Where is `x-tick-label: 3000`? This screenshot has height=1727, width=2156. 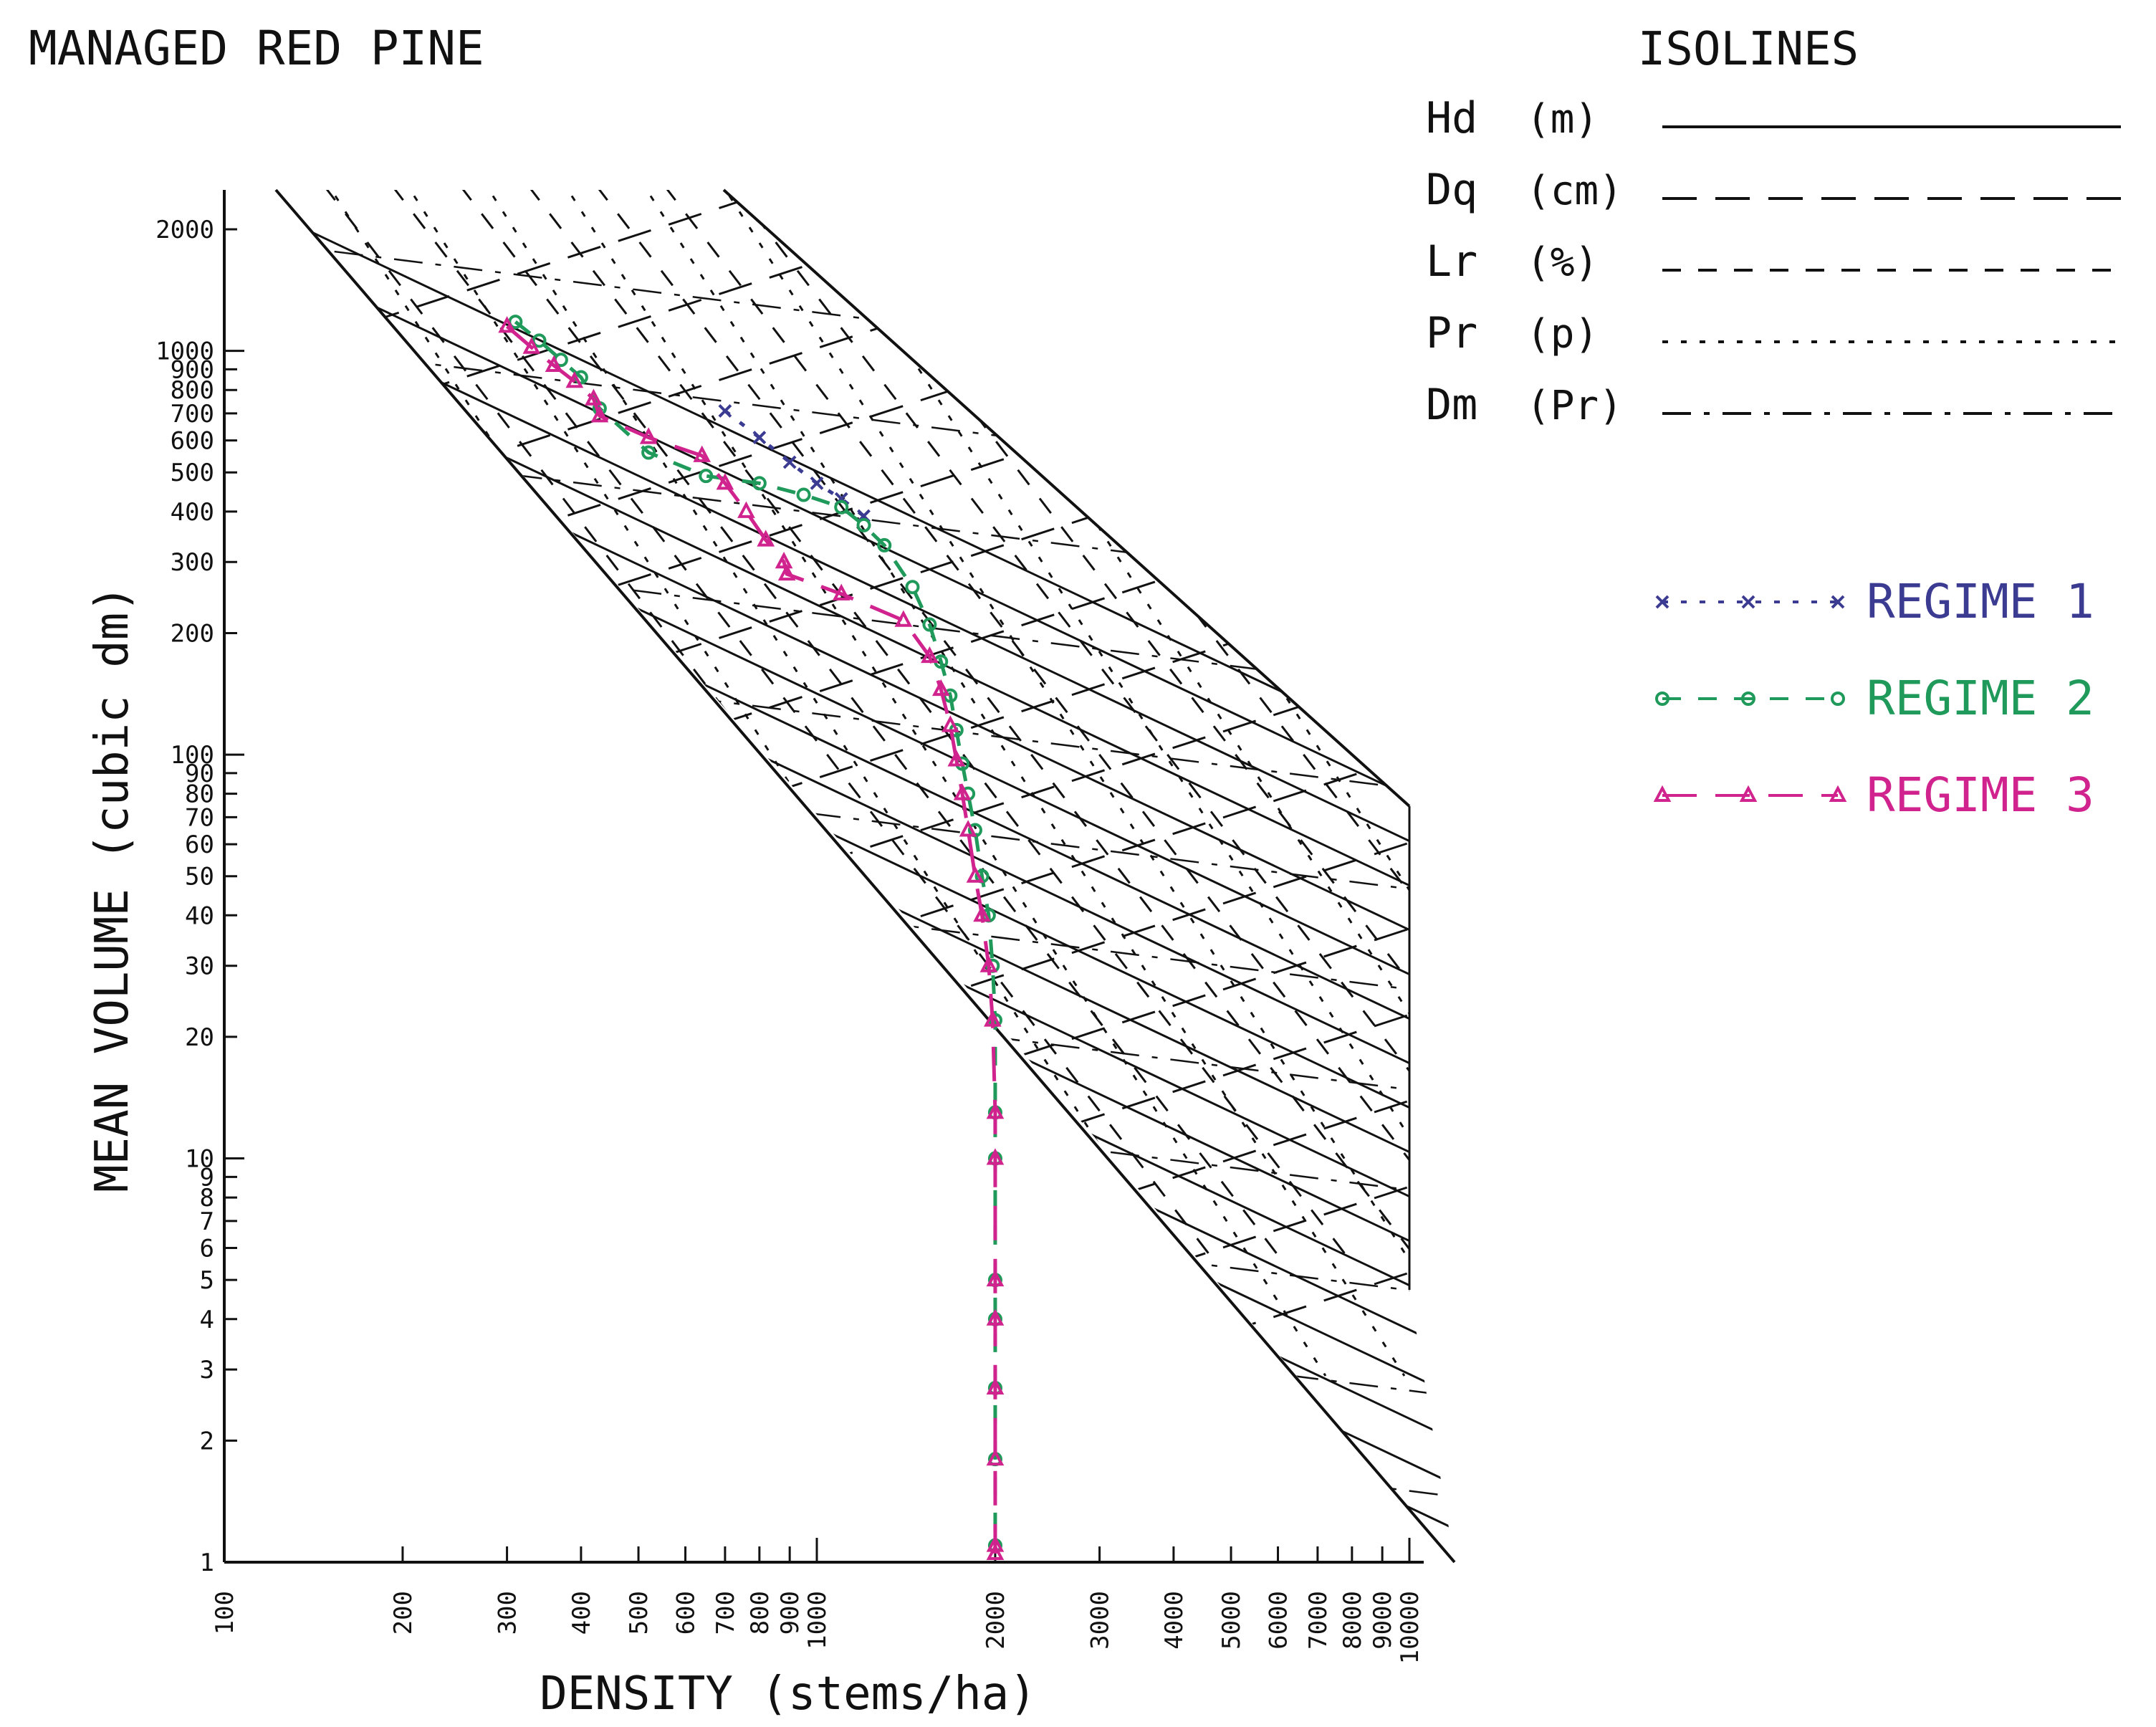 x-tick-label: 3000 is located at coordinates (1100, 1620).